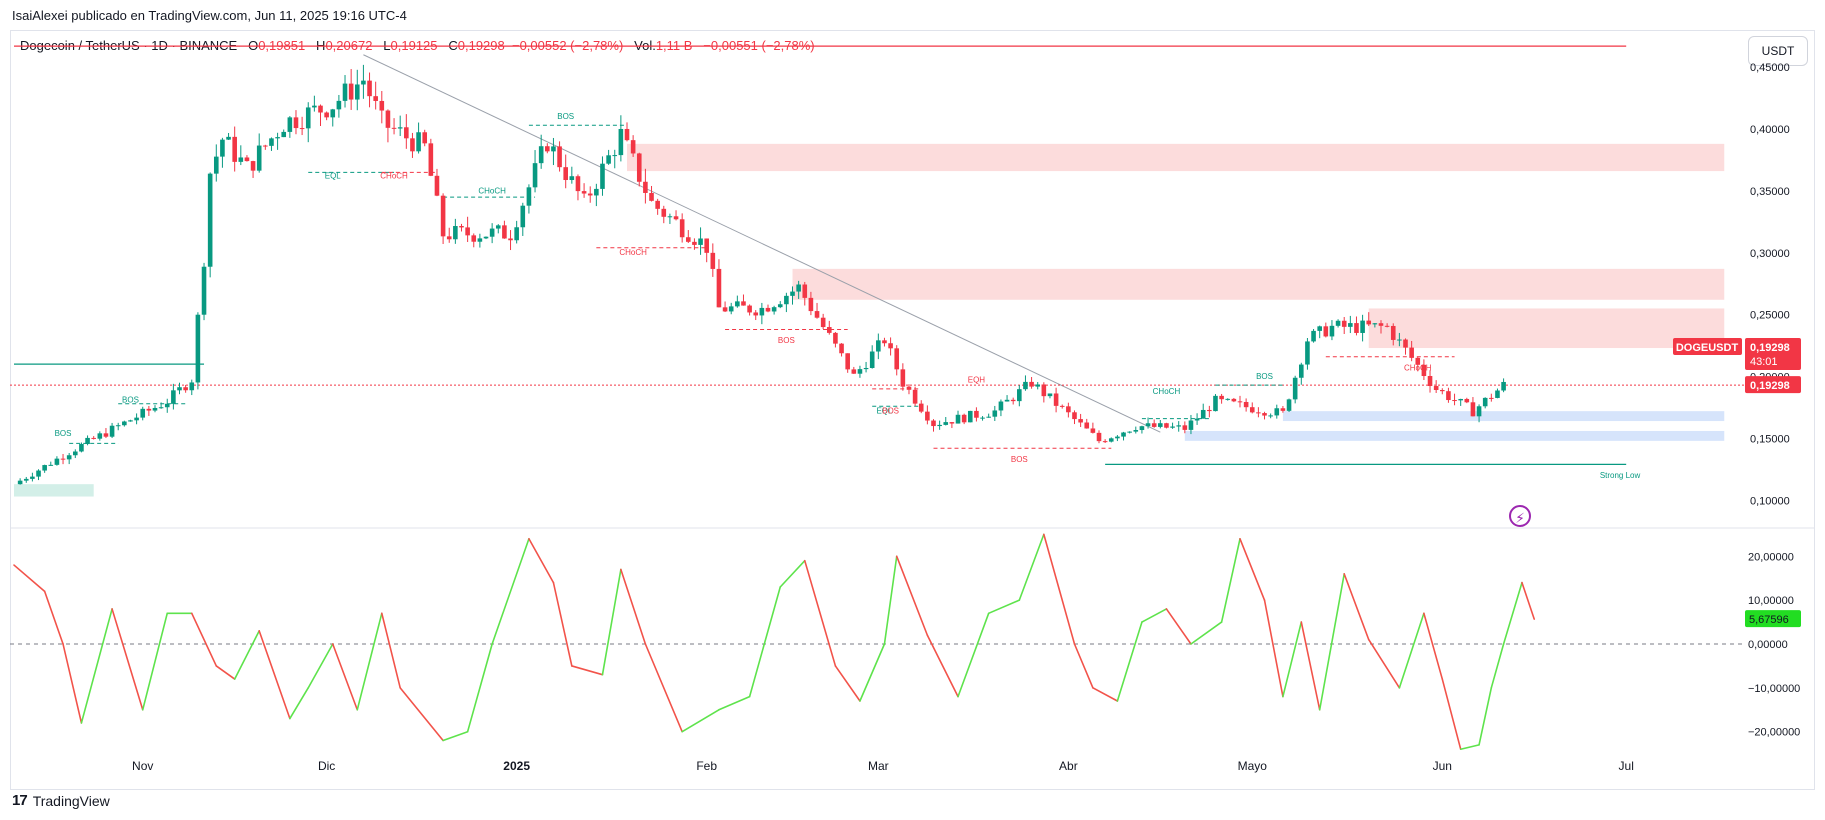 The width and height of the screenshot is (1825, 820). What do you see at coordinates (516, 766) in the screenshot?
I see `time-axis-tick: 2025` at bounding box center [516, 766].